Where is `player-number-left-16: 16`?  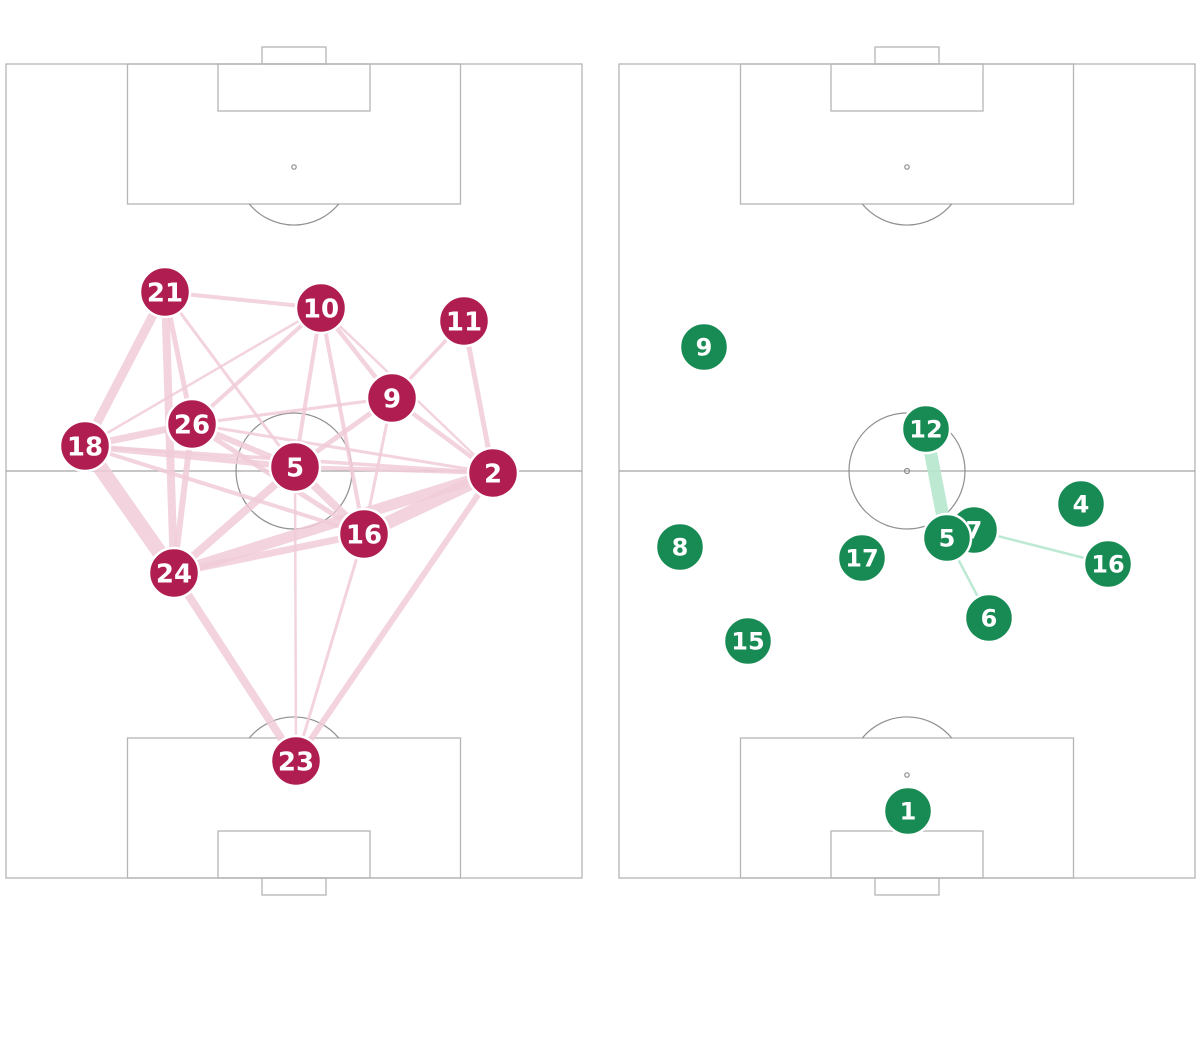 player-number-left-16: 16 is located at coordinates (364, 535).